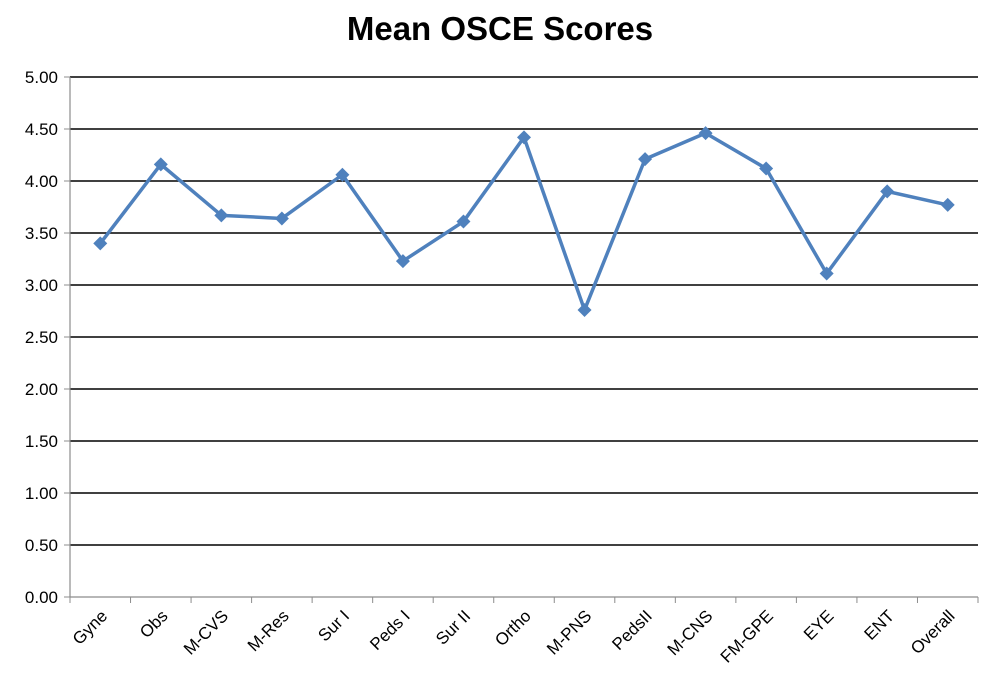 This screenshot has height=690, width=1000. I want to click on y-tick-label: 0.00, so click(41, 597).